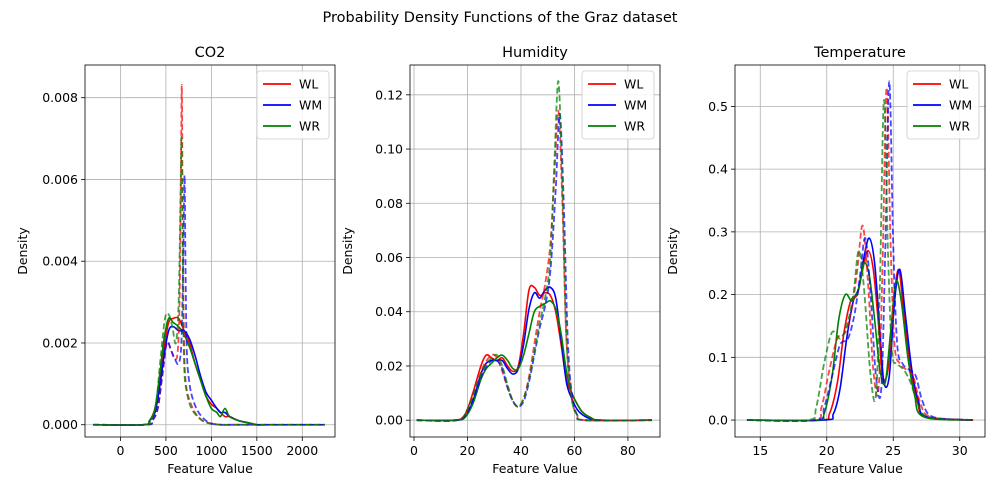 This screenshot has width=1000, height=500. What do you see at coordinates (718, 357) in the screenshot?
I see `y-tick-label: 0.1` at bounding box center [718, 357].